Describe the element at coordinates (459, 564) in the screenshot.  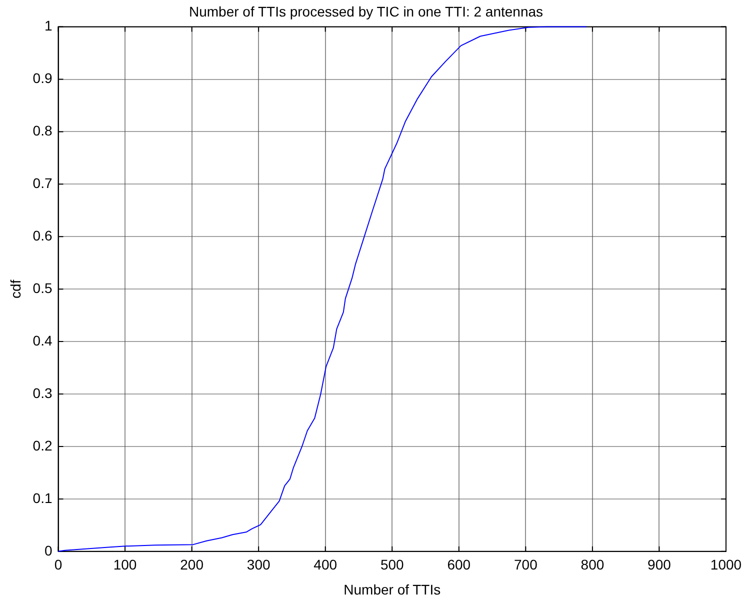
I see `x-tick-label: 600` at that location.